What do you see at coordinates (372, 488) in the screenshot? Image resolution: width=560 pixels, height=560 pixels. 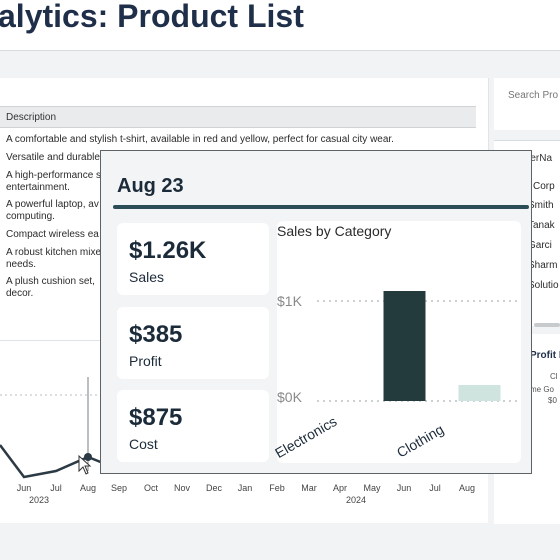 I see `month-label: May` at bounding box center [372, 488].